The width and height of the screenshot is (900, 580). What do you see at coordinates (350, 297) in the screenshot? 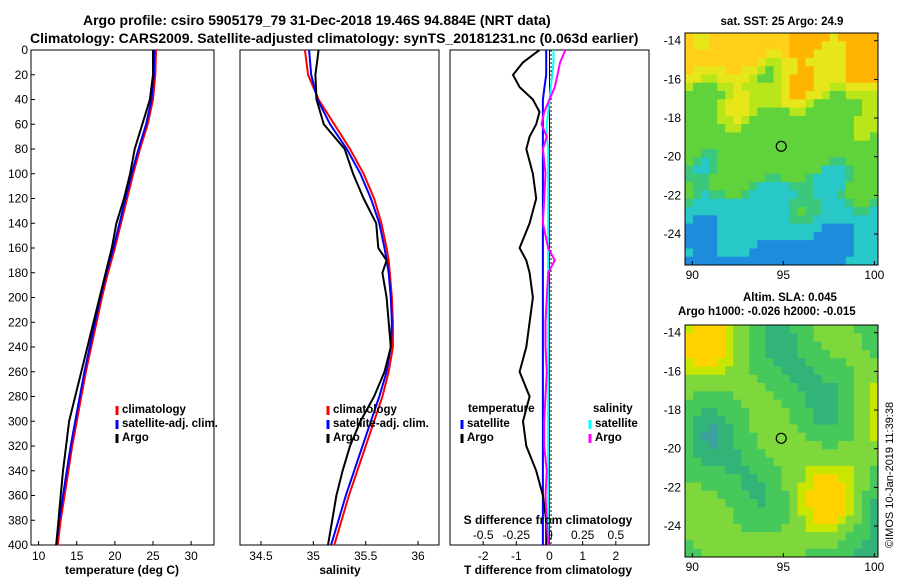
I see `salinity-line-satellite-adj-clim-` at bounding box center [350, 297].